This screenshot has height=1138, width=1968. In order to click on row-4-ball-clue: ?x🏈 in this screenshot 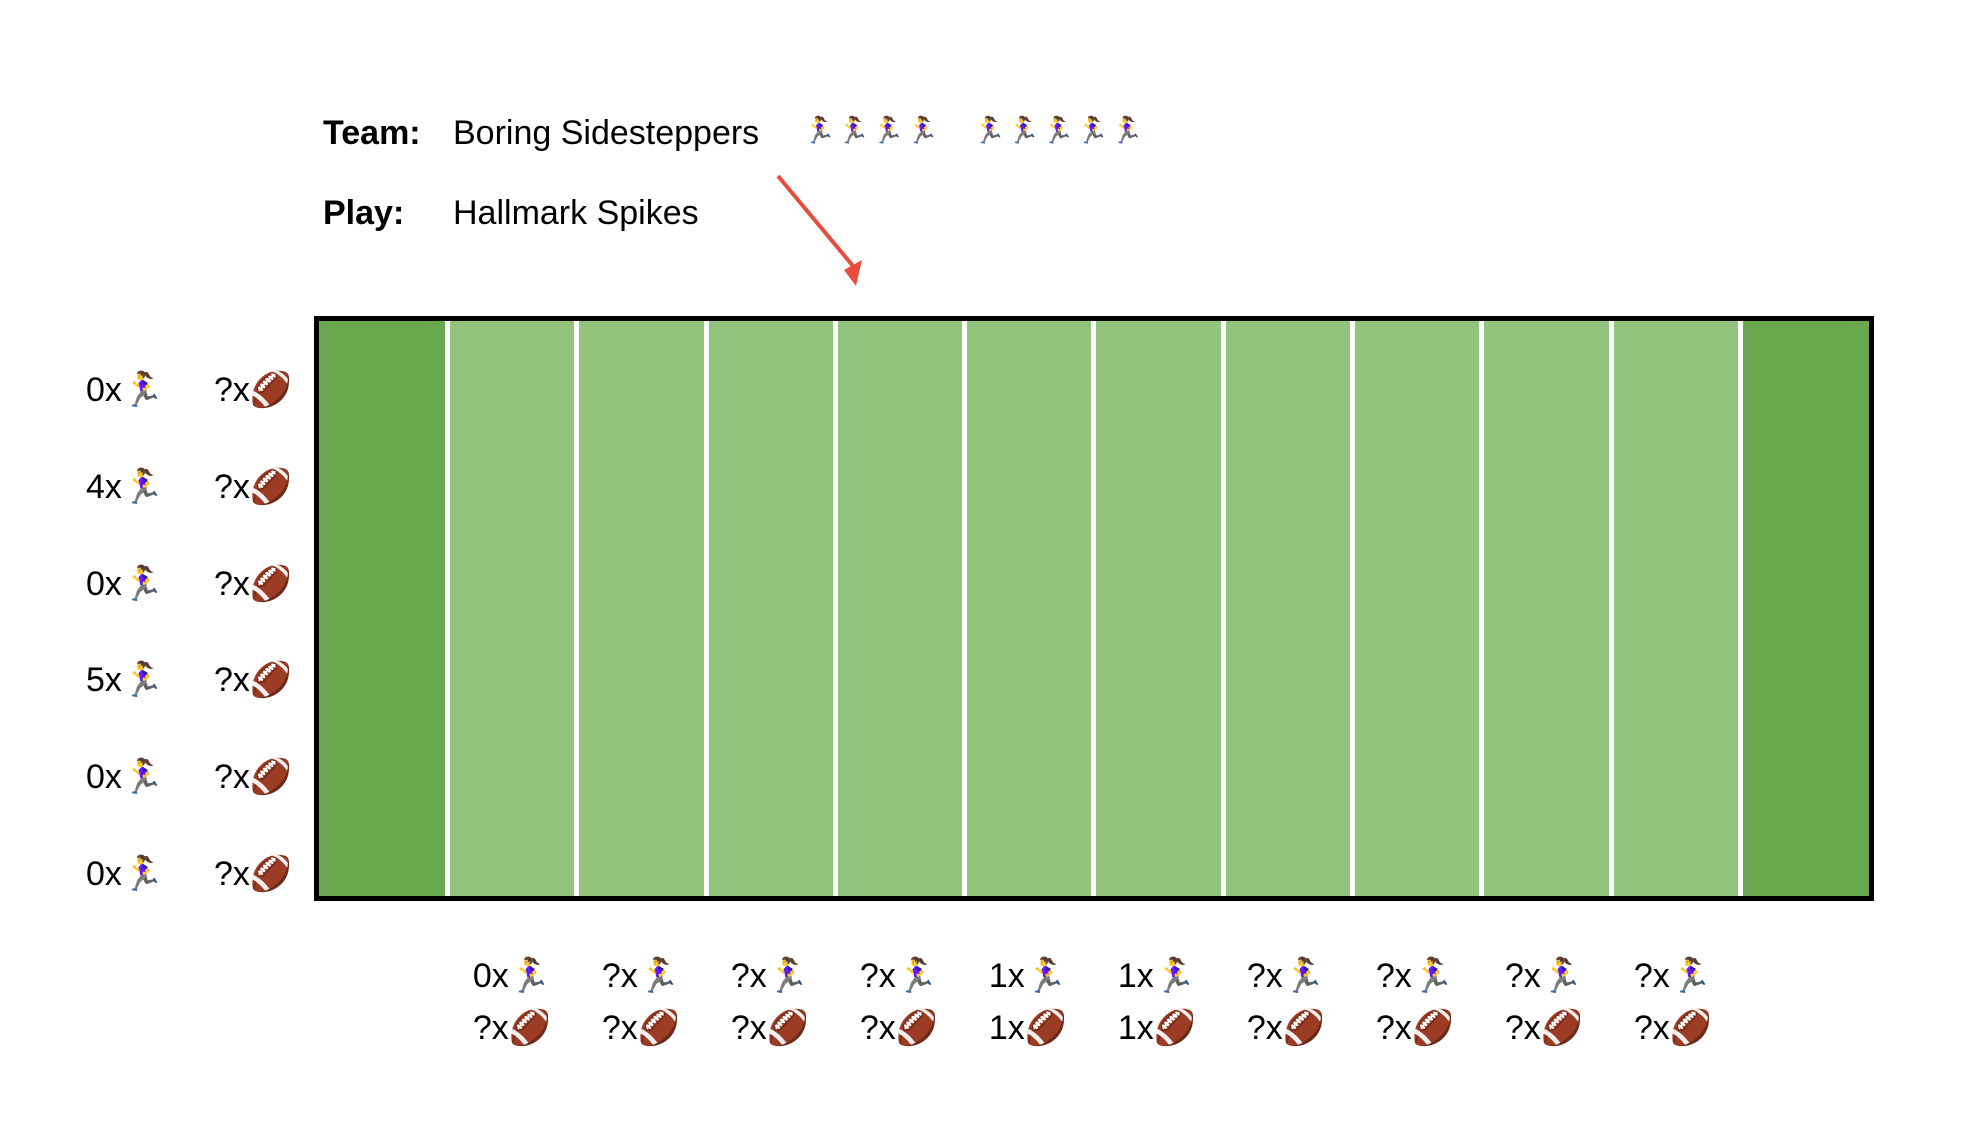, I will do `click(253, 680)`.